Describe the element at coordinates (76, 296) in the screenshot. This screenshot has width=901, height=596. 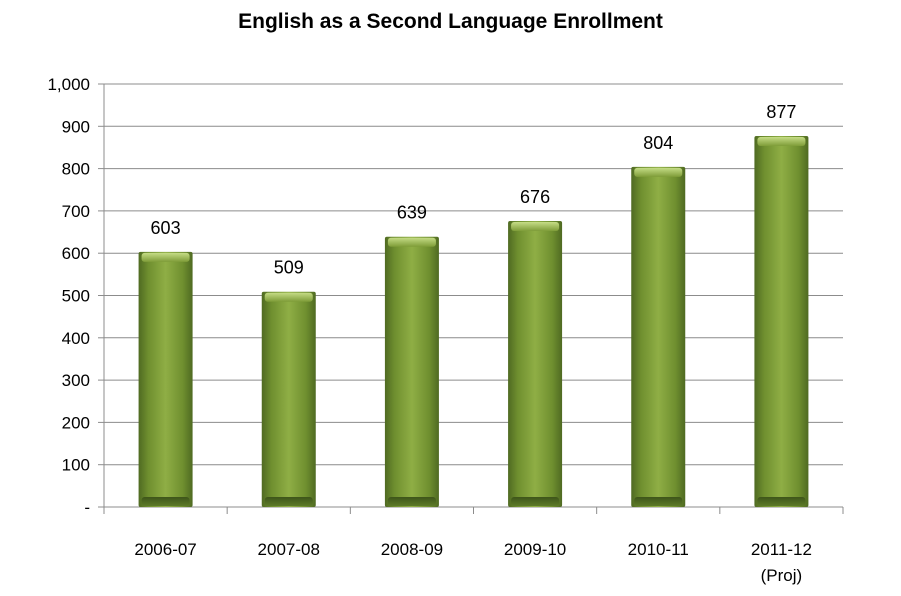
I see `y-tick-label: 500` at that location.